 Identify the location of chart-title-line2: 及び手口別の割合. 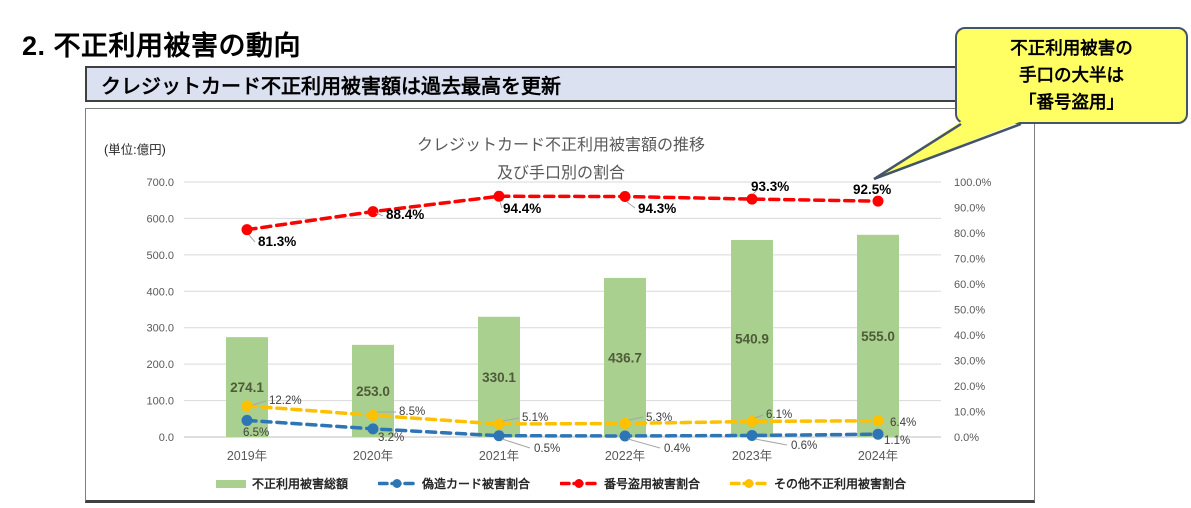
(560, 173).